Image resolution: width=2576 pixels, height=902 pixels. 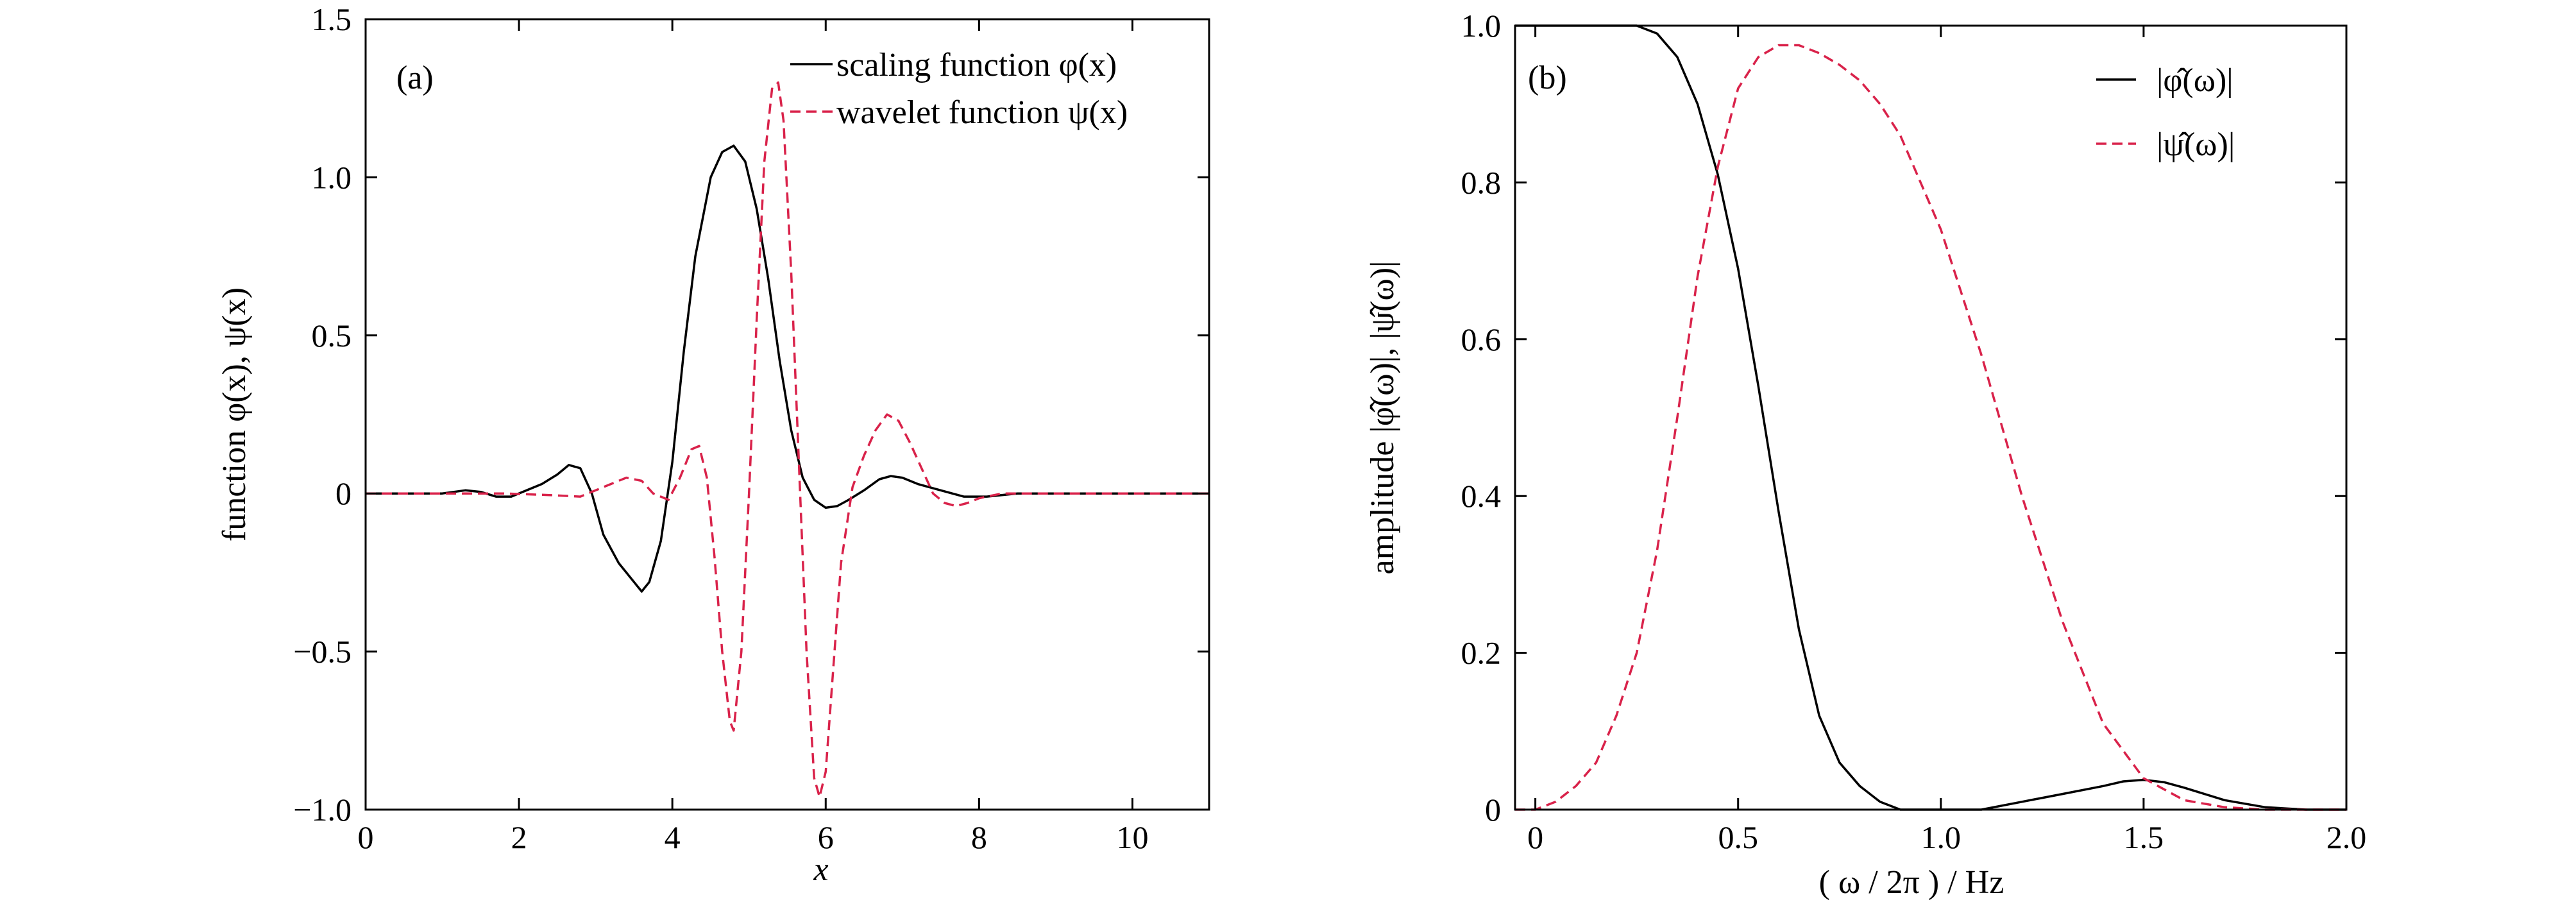 What do you see at coordinates (1481, 496) in the screenshot?
I see `panel-b-y-tick-label: 0.4` at bounding box center [1481, 496].